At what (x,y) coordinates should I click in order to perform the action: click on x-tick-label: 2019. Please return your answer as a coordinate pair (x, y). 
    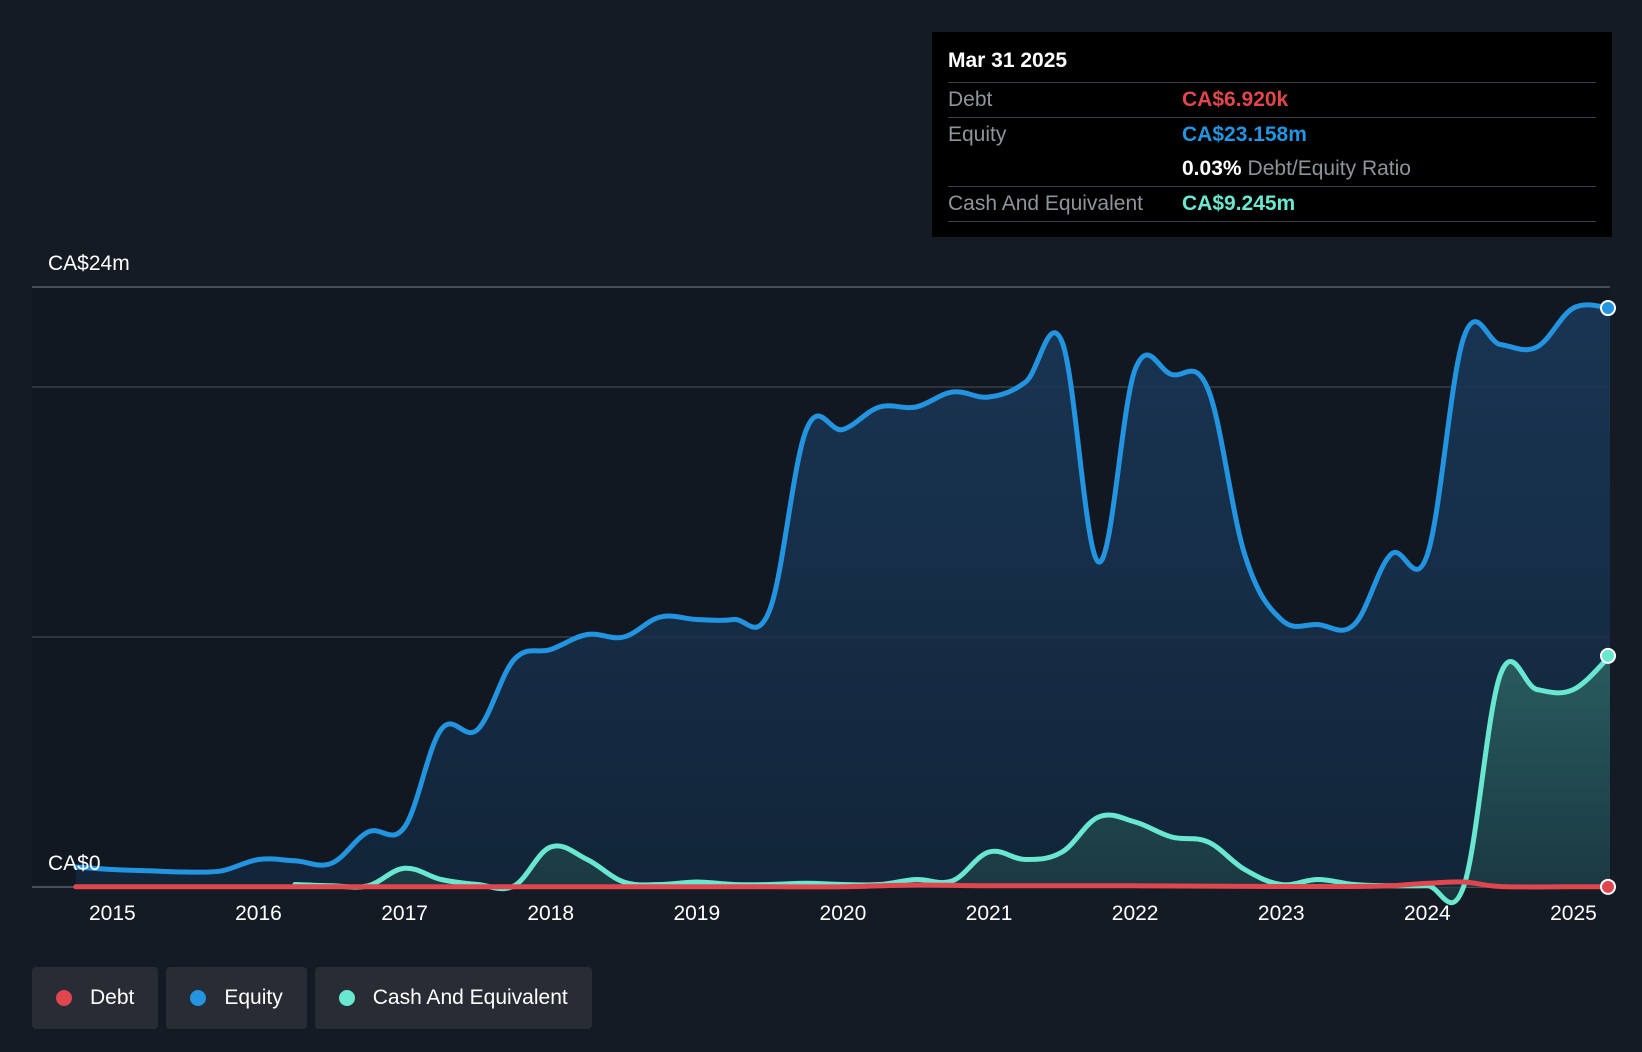
    Looking at the image, I should click on (696, 913).